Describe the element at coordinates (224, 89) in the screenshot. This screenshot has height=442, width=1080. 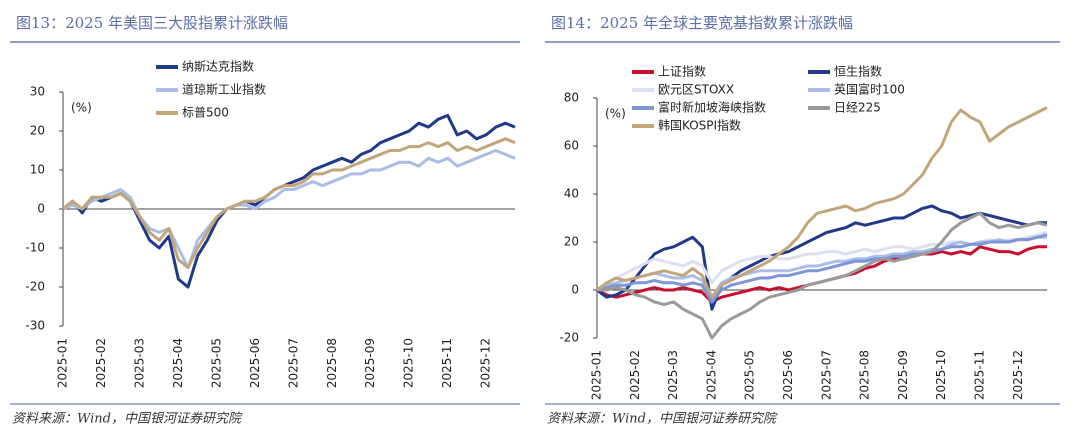
I see `legend-label: 道琼斯工业指数` at that location.